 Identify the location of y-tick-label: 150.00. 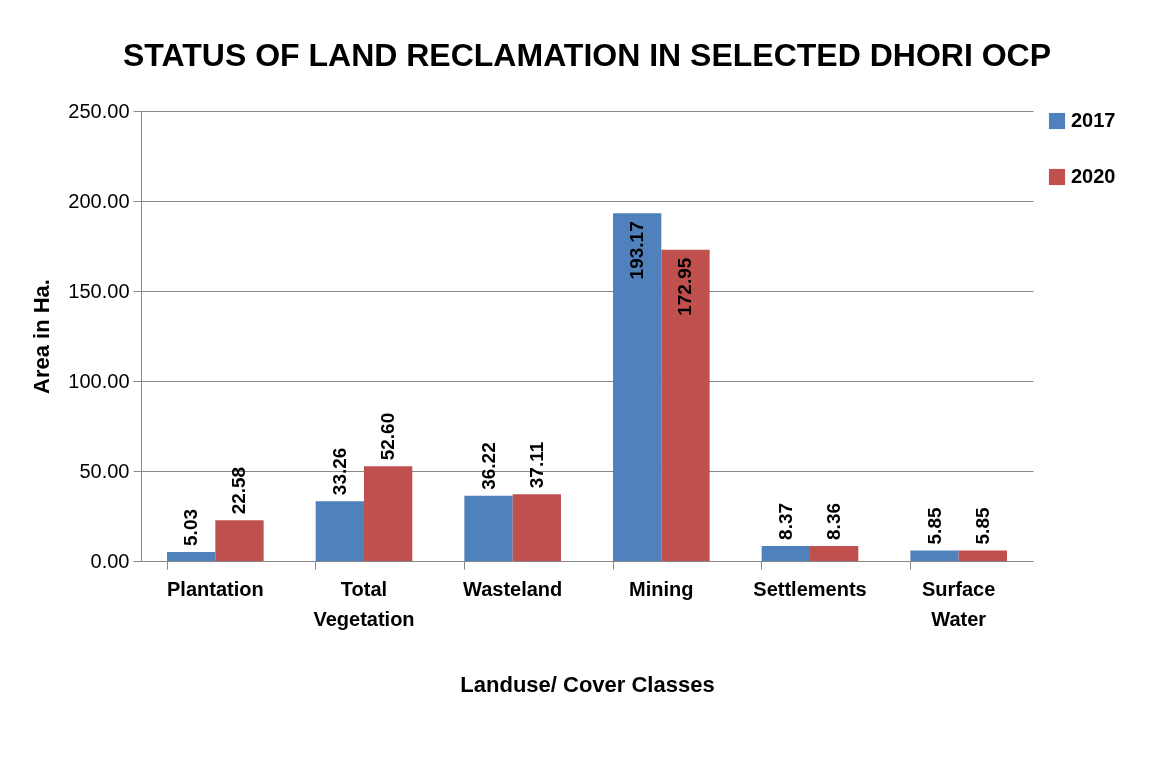
(99, 290).